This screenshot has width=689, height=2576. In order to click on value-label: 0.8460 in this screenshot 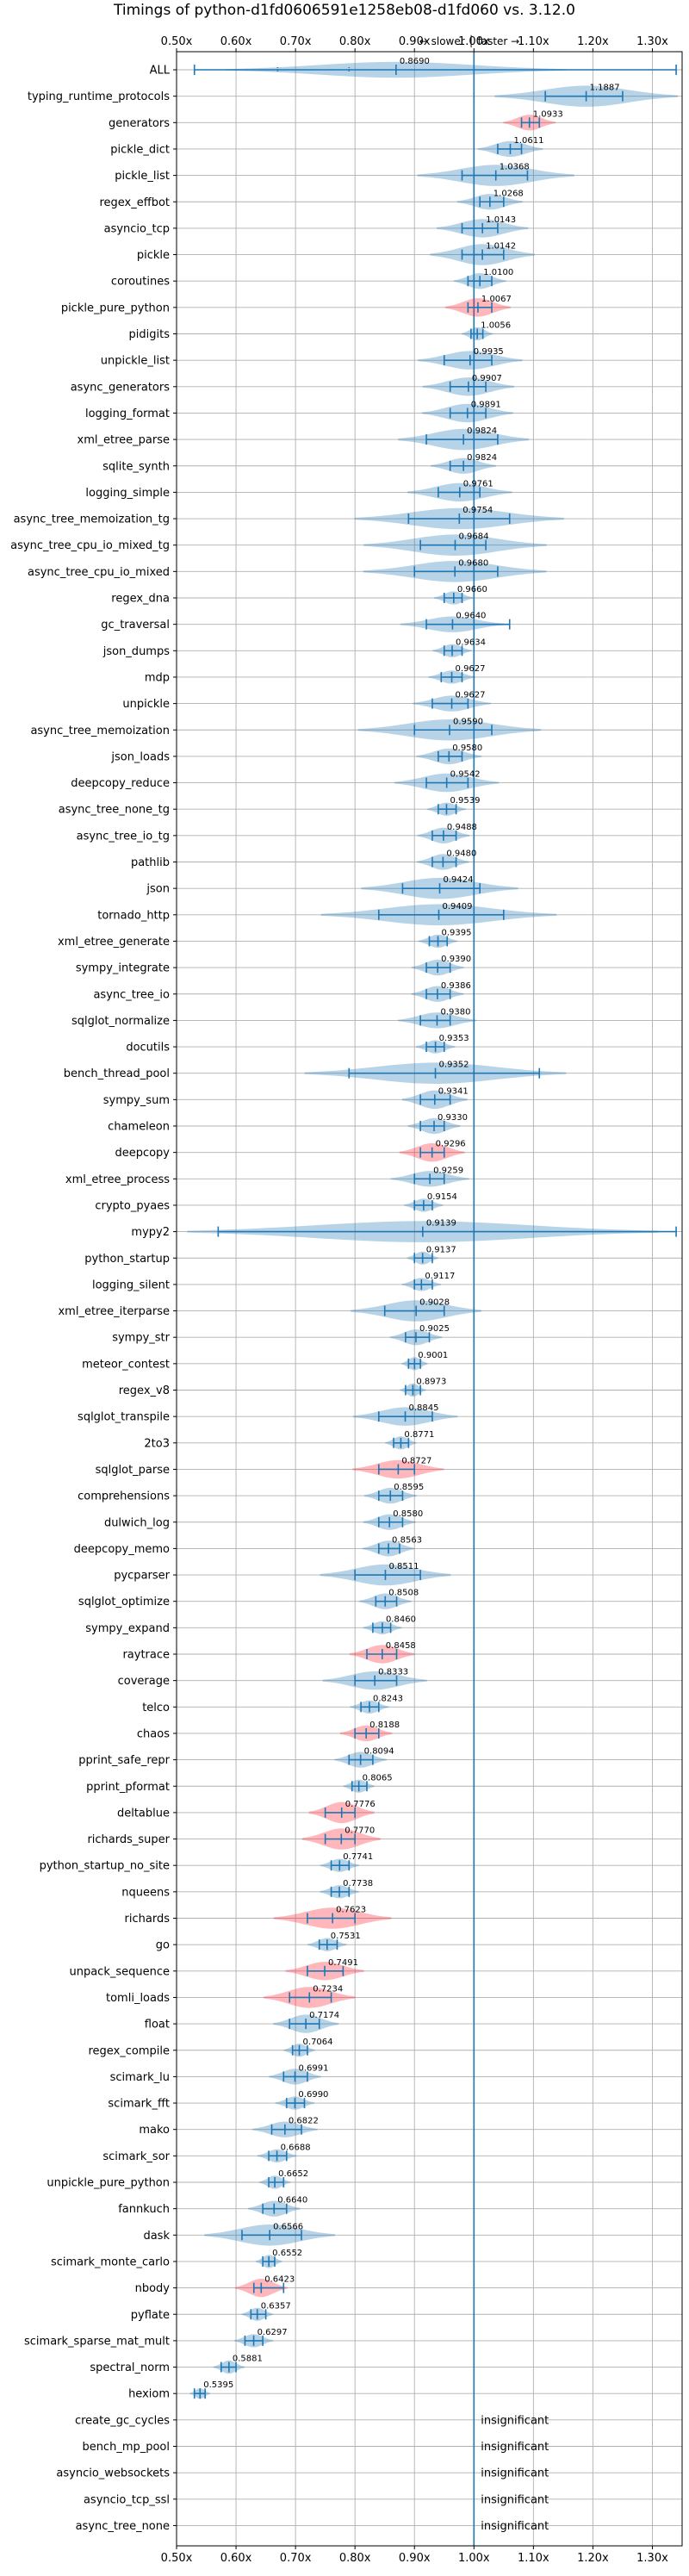, I will do `click(401, 1620)`.